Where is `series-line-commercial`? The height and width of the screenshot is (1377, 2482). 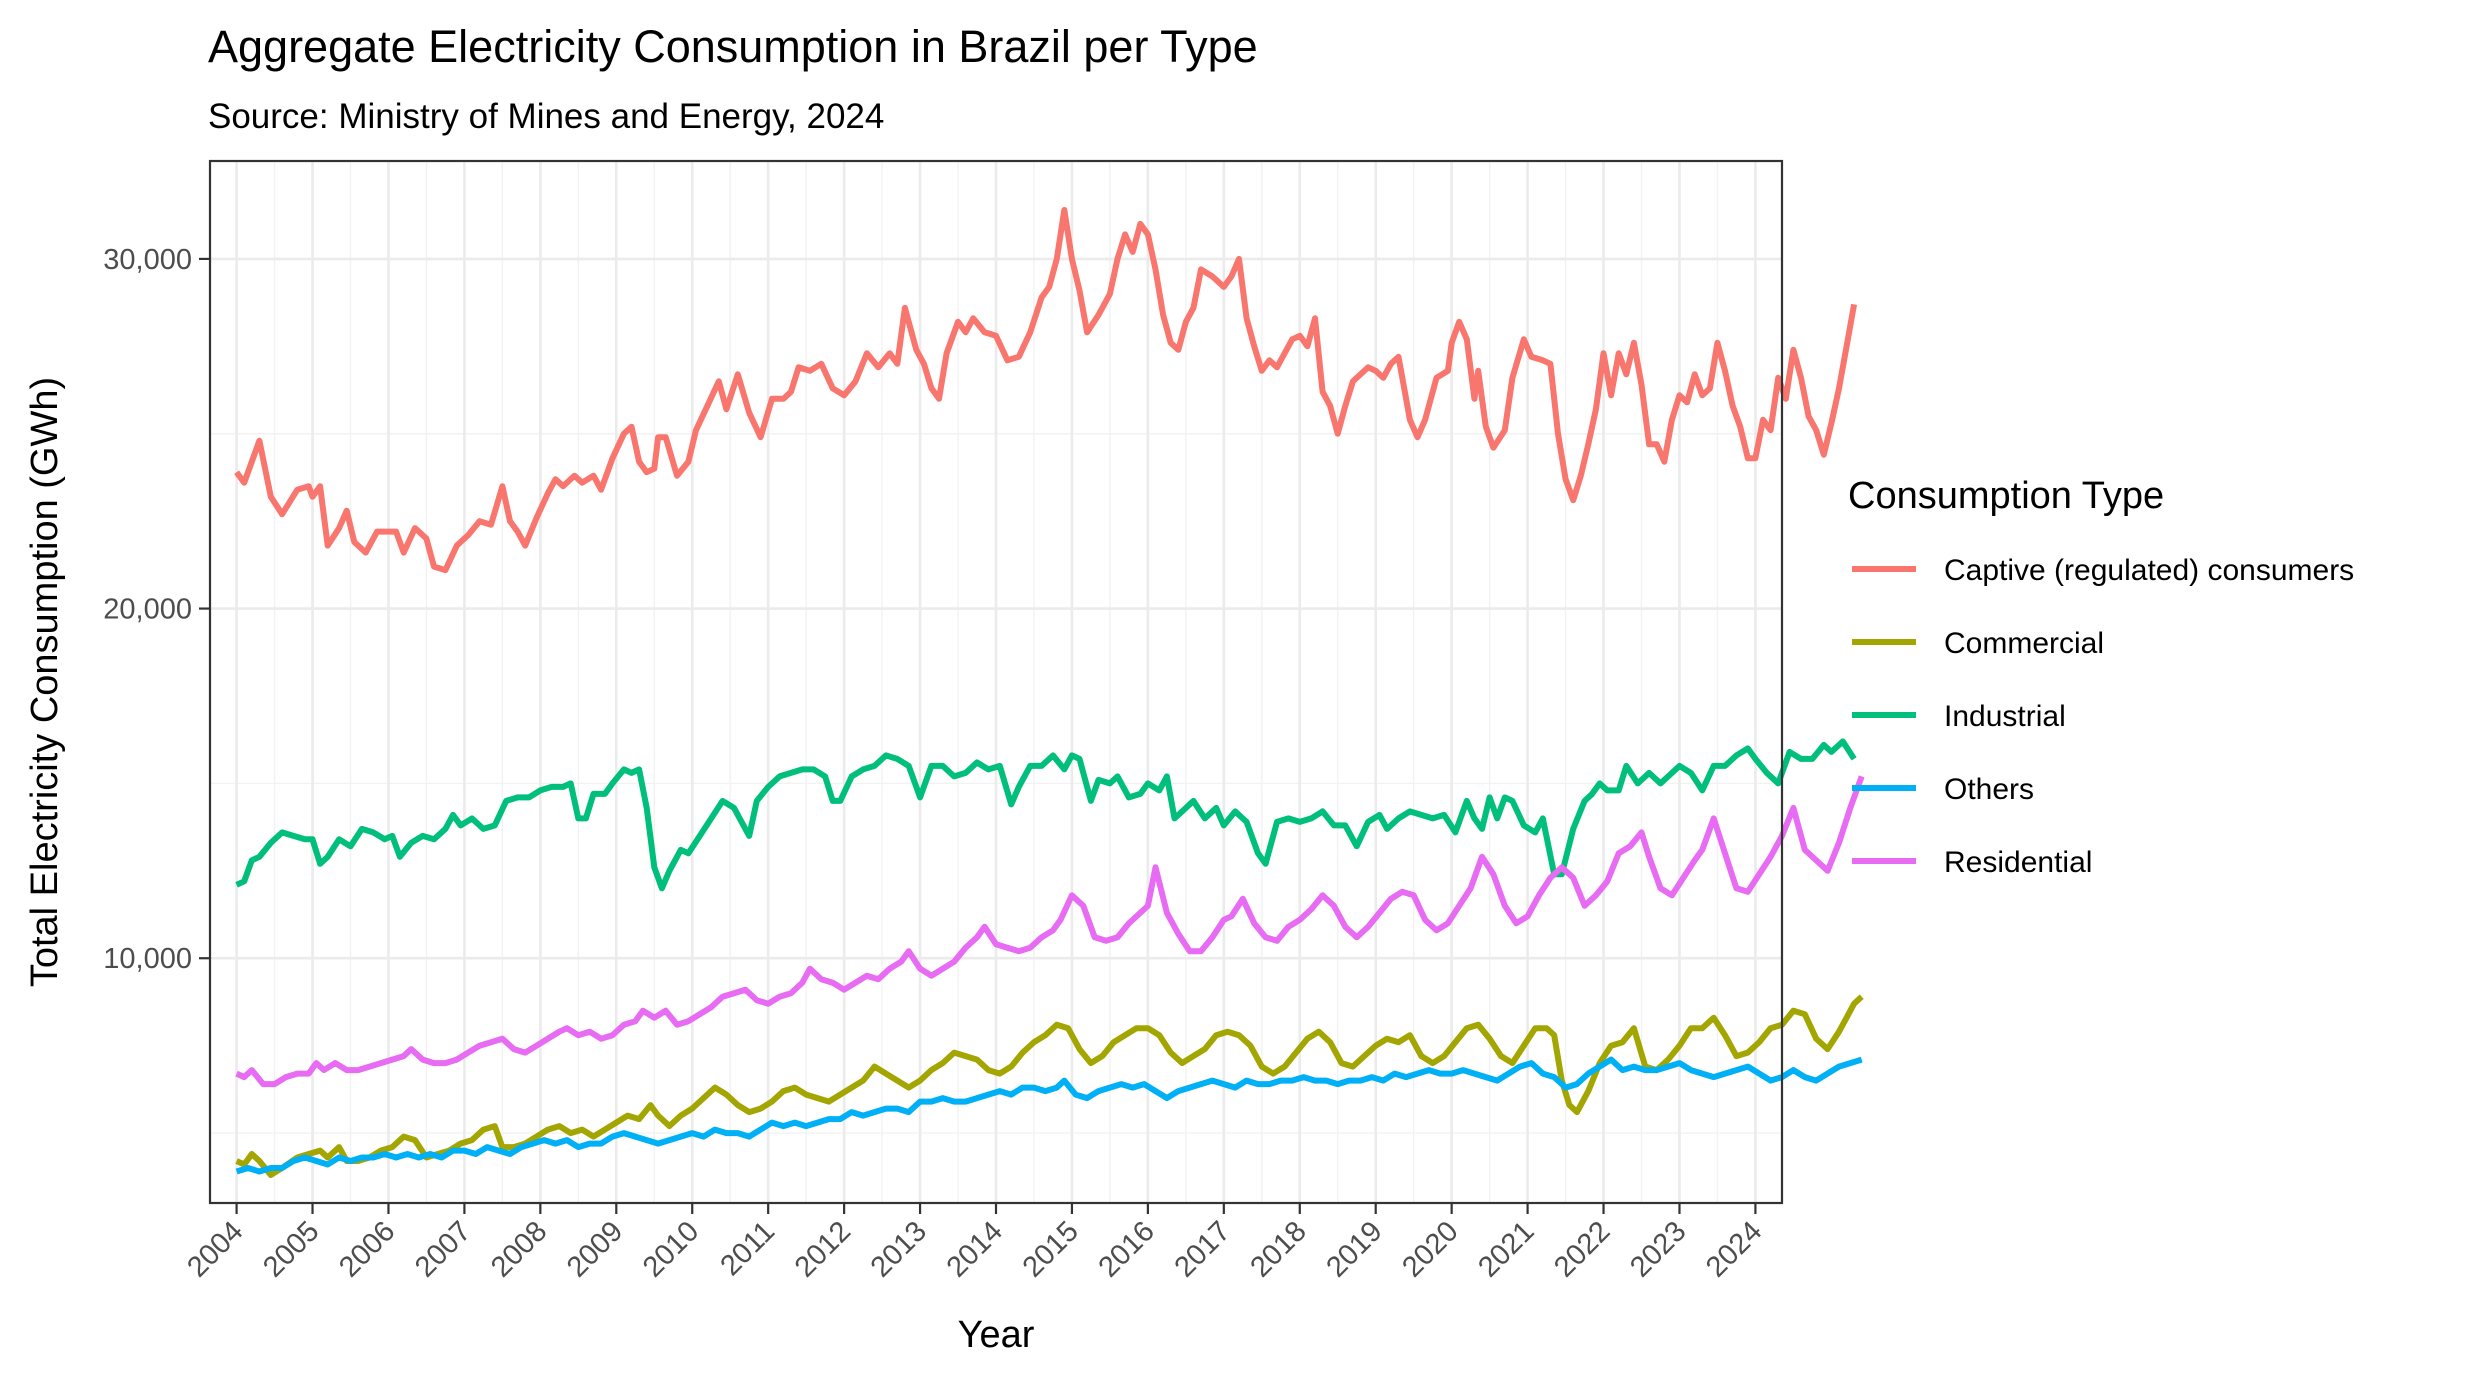
series-line-commercial is located at coordinates (1049, 1086).